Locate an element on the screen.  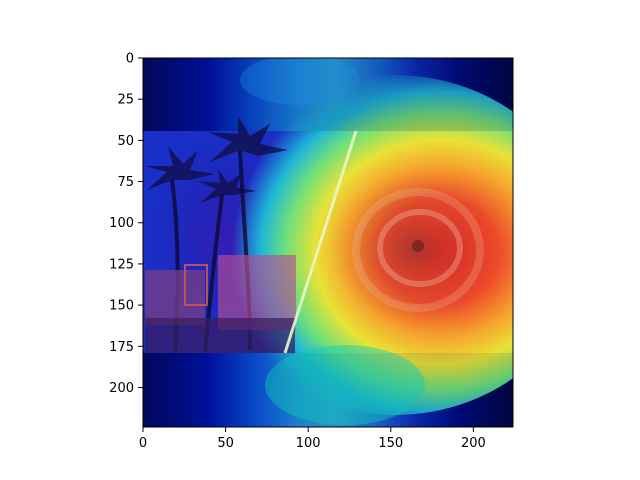
y-tick-label: 25 is located at coordinates (125, 100).